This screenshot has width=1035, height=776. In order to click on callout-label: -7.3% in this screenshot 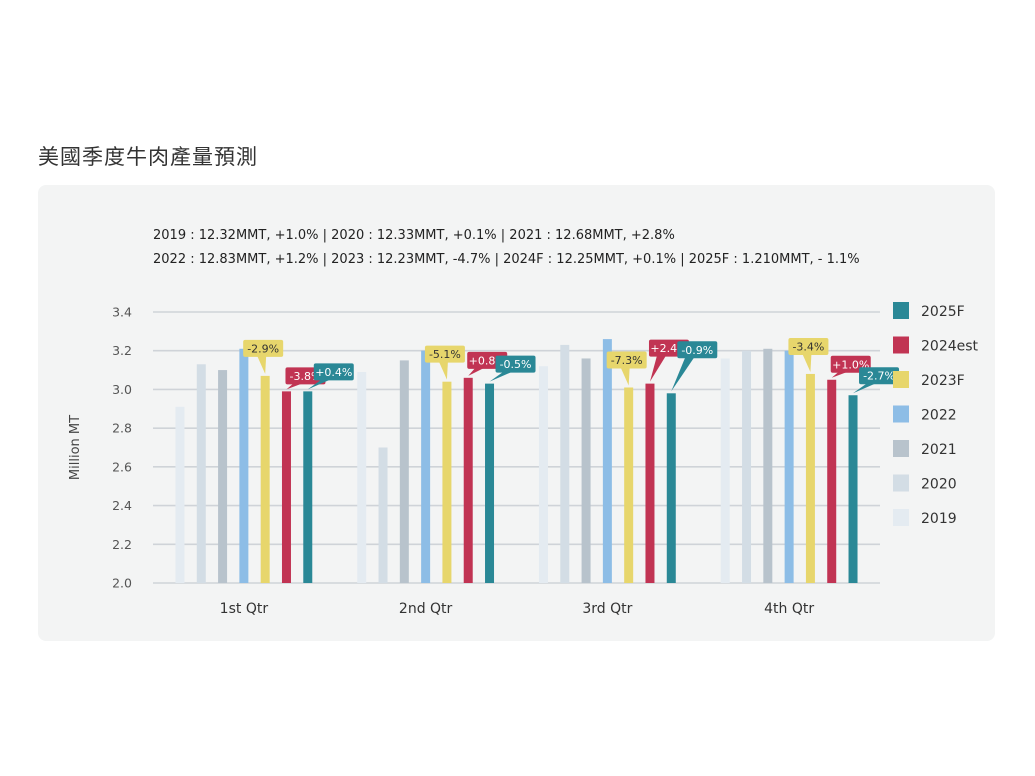, I will do `click(627, 360)`.